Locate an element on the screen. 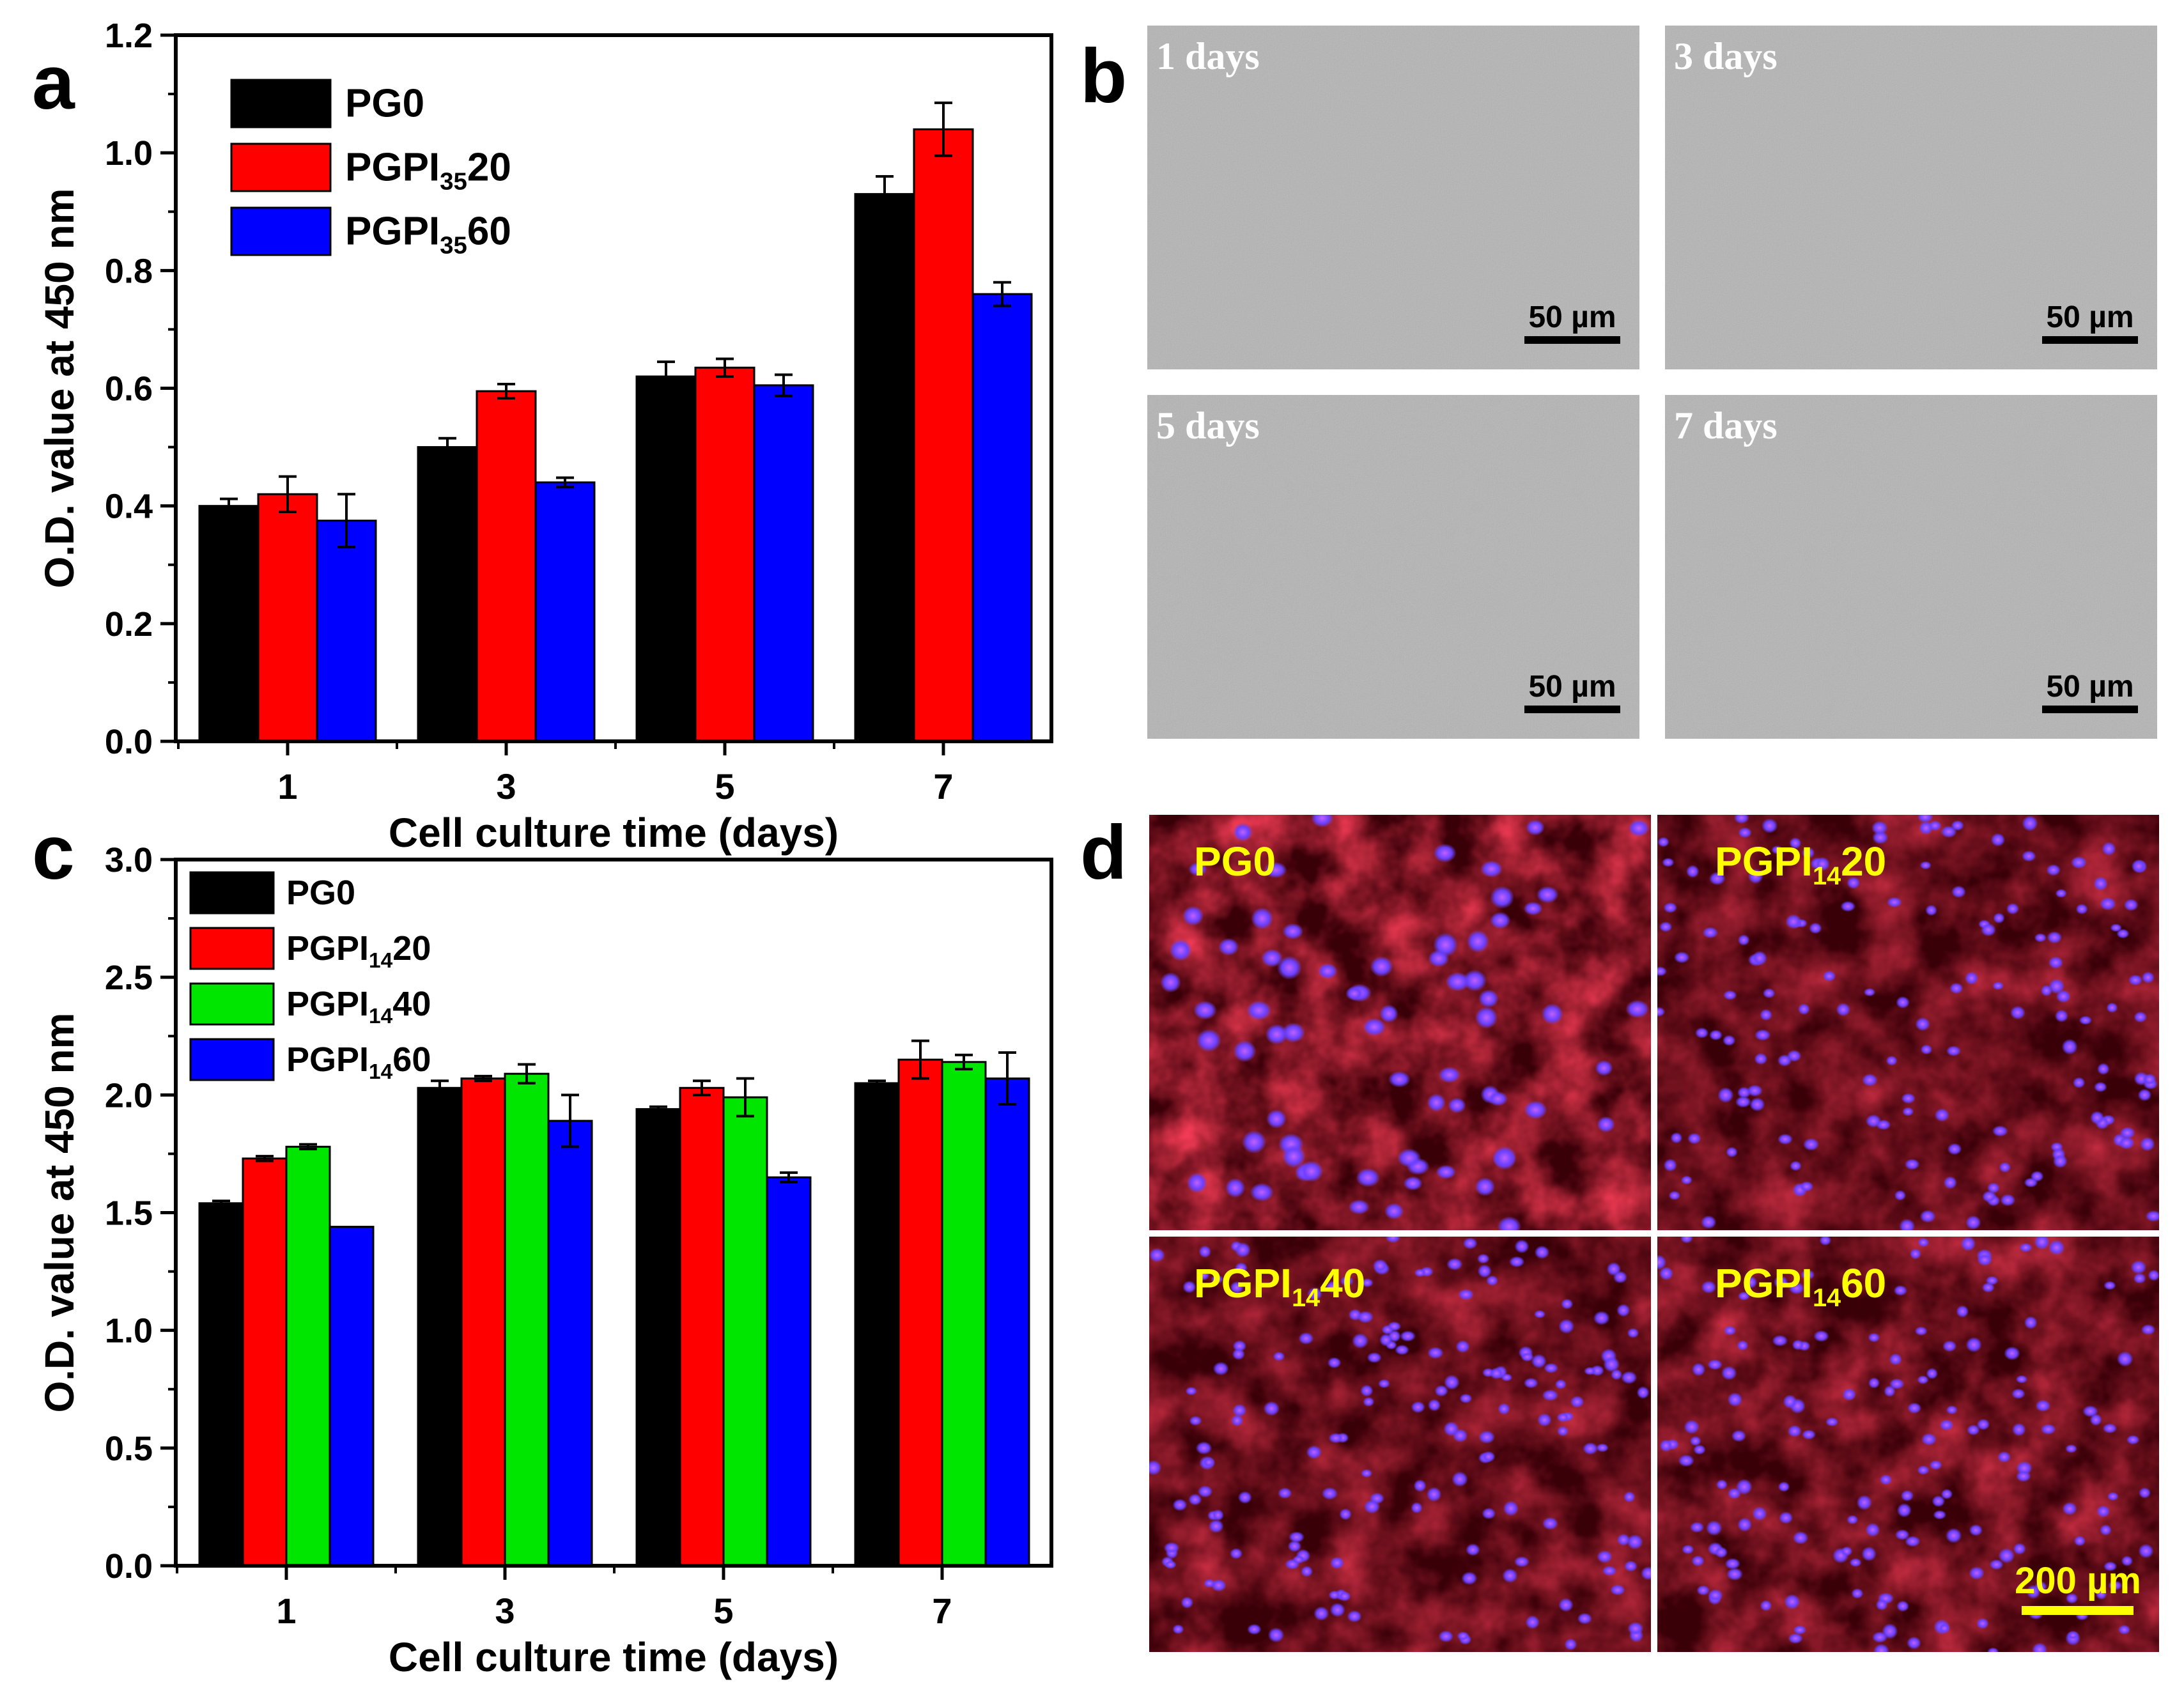 The width and height of the screenshot is (2184, 1691). sem-scale-label-3: 50 µm is located at coordinates (1572, 687).